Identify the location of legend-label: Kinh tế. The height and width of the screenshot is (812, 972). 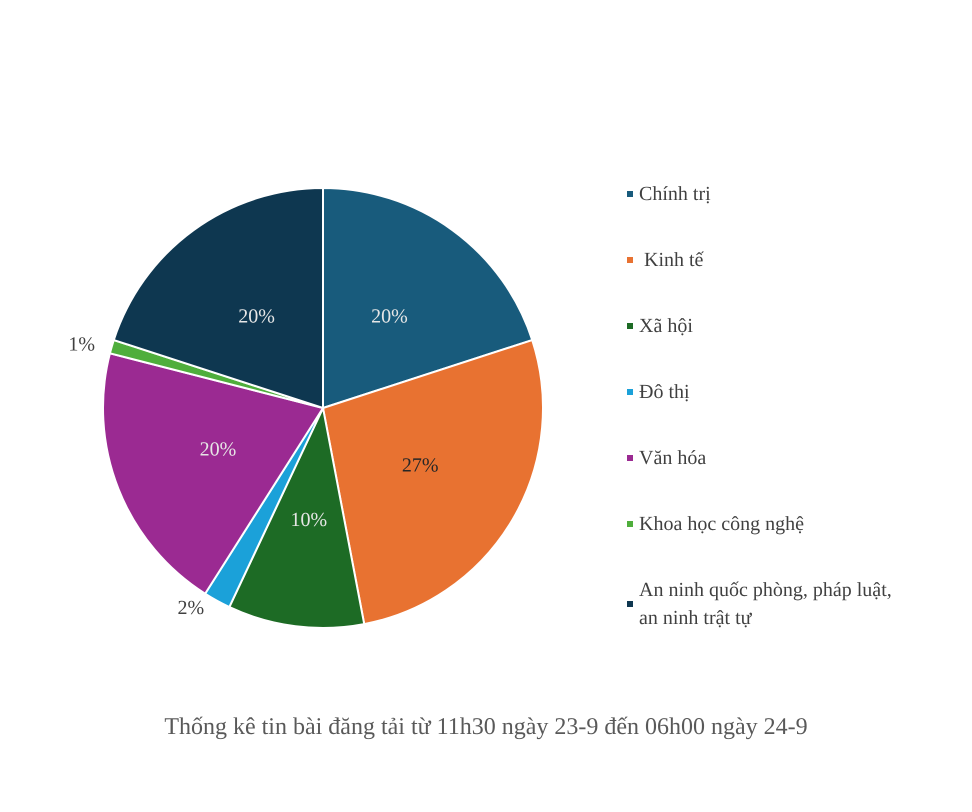
(672, 260).